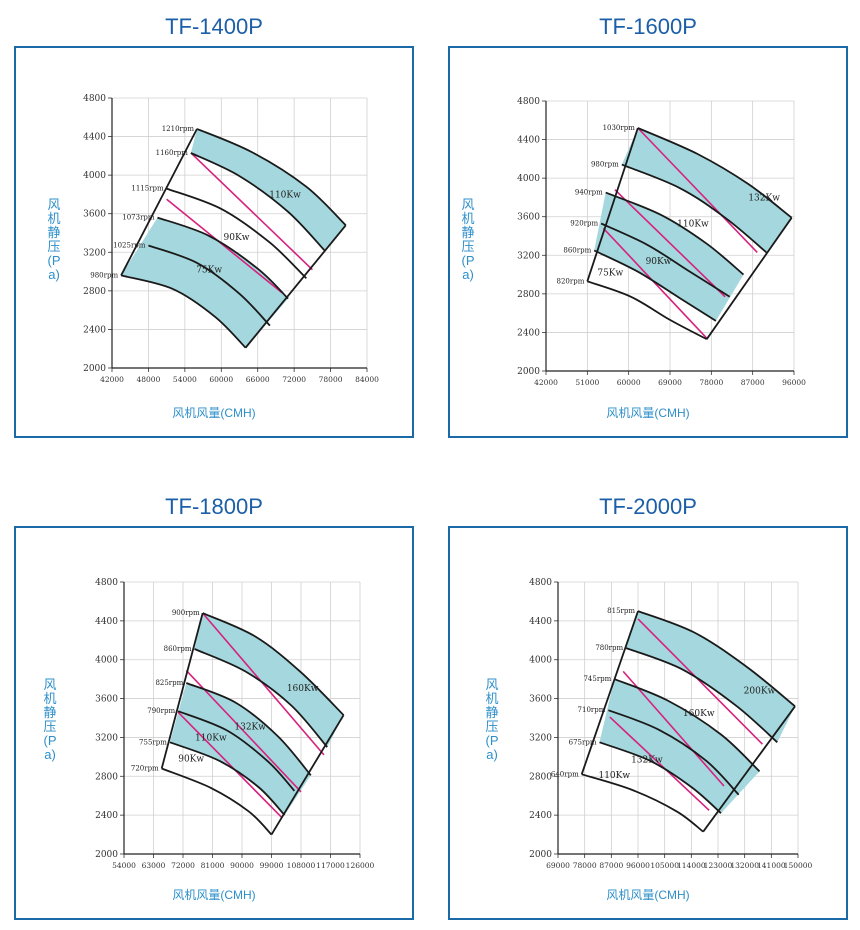  I want to click on x-tick-label: 63000, so click(154, 865).